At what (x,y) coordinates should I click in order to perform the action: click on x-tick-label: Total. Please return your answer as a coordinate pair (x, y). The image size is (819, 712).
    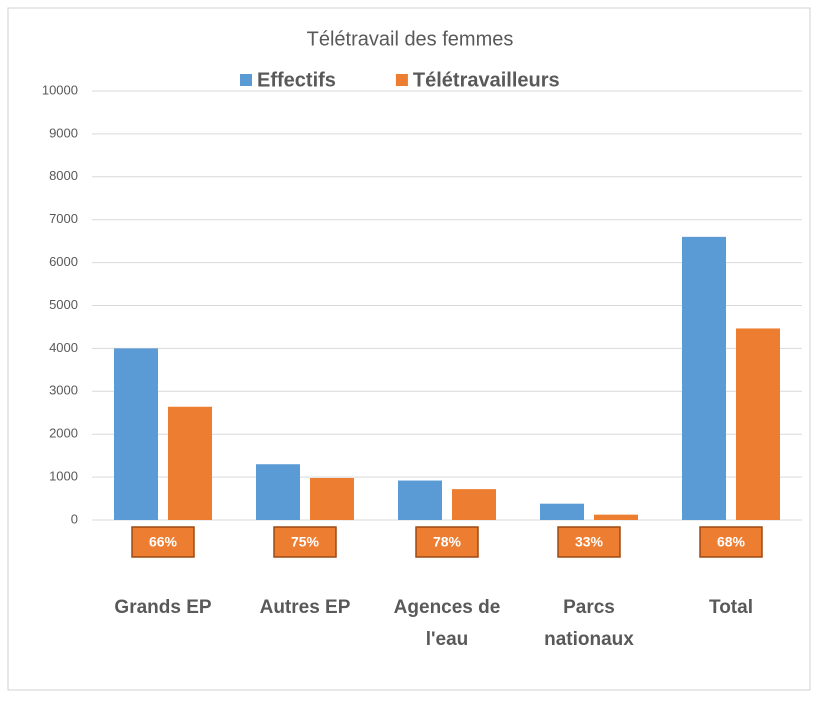
    Looking at the image, I should click on (731, 607).